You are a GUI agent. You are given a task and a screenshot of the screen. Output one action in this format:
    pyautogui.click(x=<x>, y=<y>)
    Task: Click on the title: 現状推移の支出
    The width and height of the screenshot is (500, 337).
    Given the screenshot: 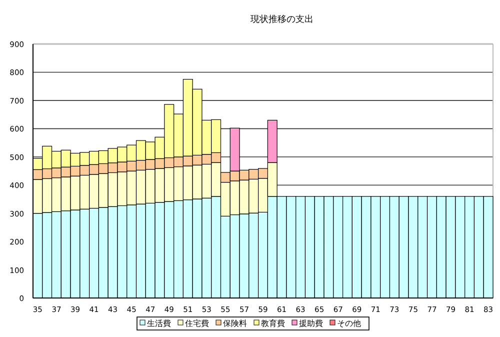 What is the action you would take?
    pyautogui.click(x=282, y=20)
    